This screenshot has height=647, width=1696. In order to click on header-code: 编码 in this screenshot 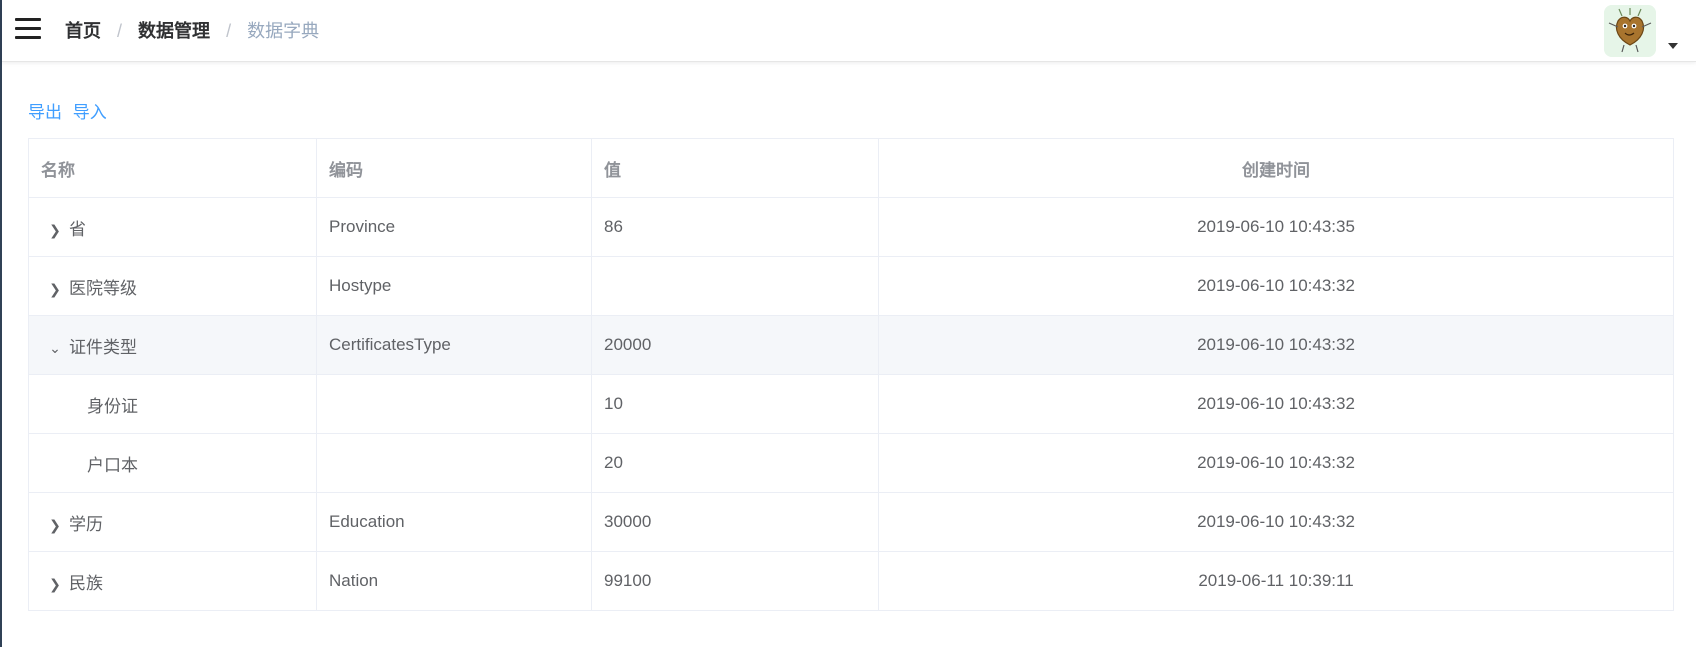, I will do `click(454, 168)`.